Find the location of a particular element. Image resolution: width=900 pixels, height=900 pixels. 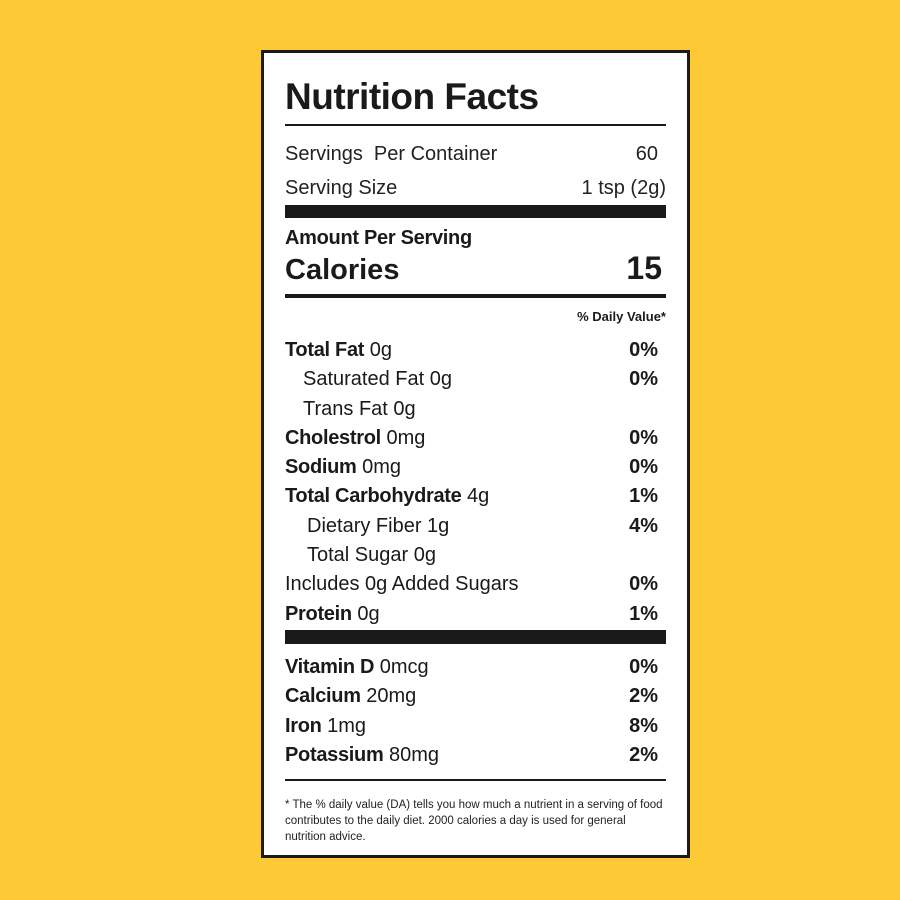

nutrient-name: Total Sugar is located at coordinates (358, 555).